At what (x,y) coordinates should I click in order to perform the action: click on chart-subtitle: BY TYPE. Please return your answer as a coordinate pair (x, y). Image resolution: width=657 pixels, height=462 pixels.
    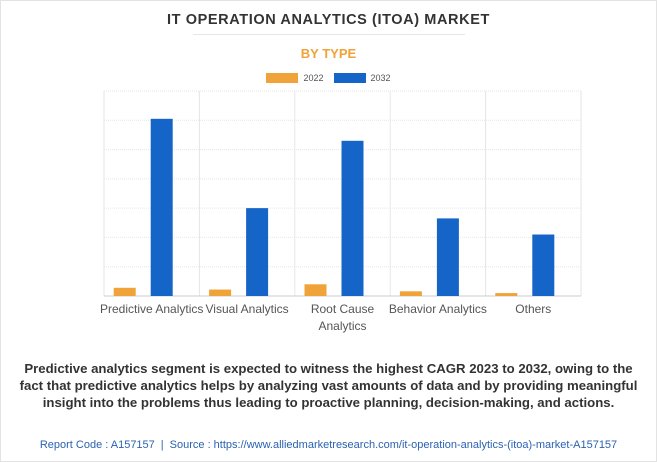
    Looking at the image, I should click on (328, 53).